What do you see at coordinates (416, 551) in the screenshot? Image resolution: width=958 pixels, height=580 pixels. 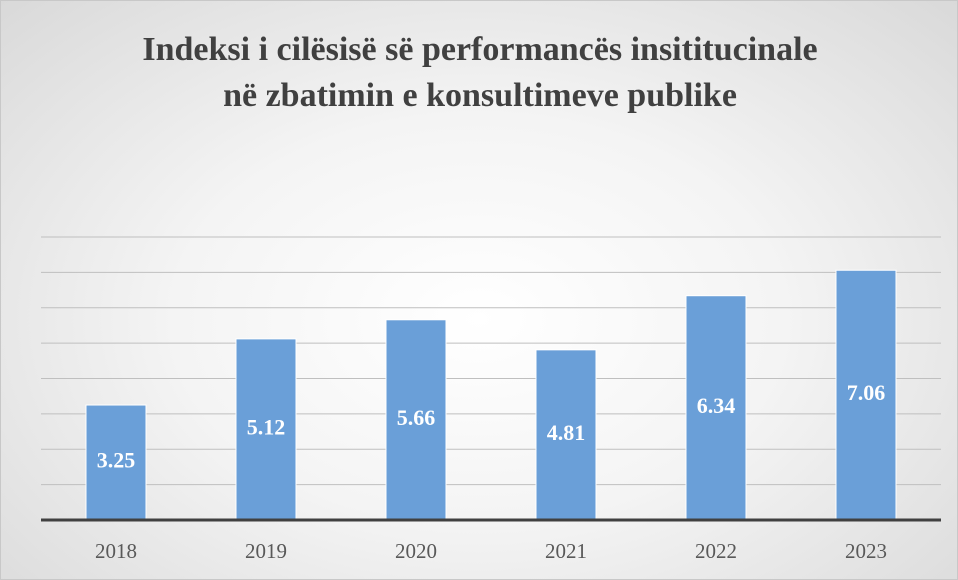 I see `x-tick-label: 2020` at bounding box center [416, 551].